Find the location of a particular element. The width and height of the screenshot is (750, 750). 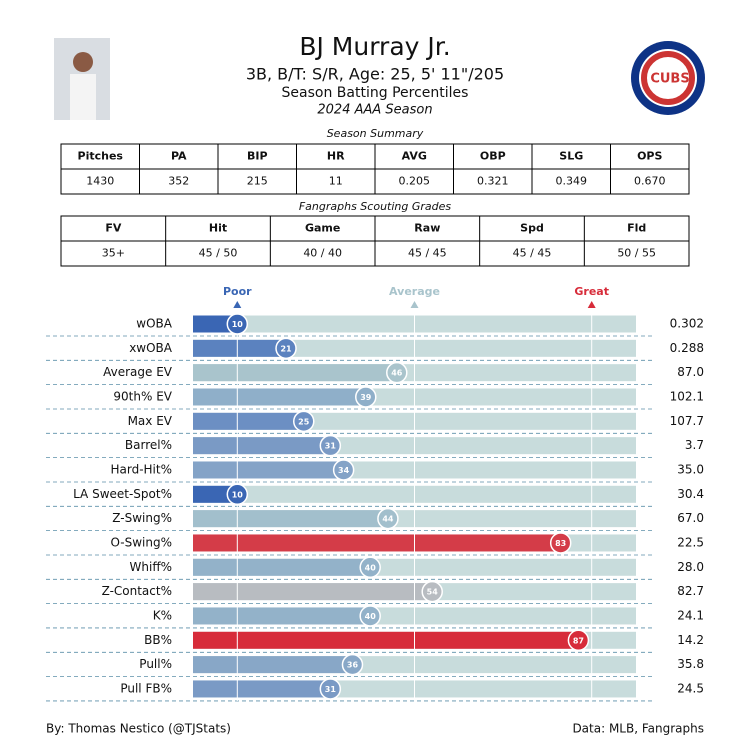

category-label: Z-Swing% is located at coordinates (142, 518).